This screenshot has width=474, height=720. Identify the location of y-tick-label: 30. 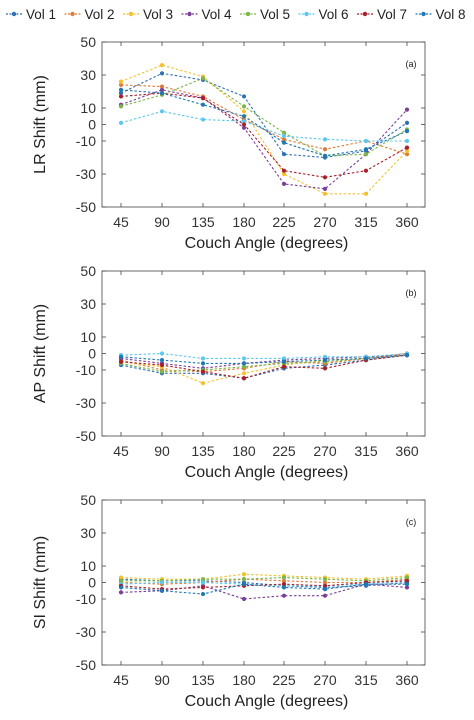
(88, 75).